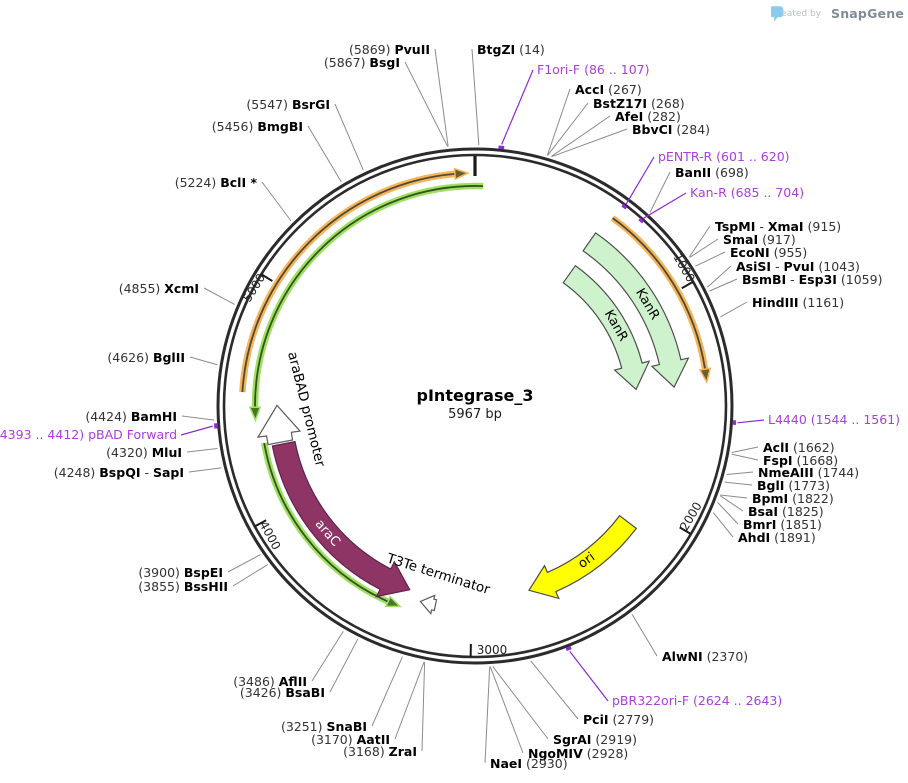  I want to click on primer-mark-pENTR-R, so click(624, 206).